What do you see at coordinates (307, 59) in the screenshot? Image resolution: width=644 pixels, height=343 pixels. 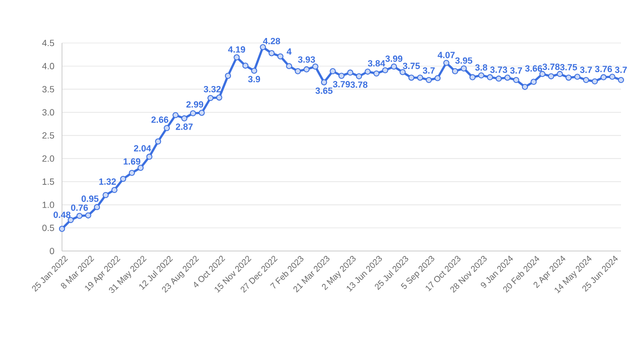 I see `data-label: 3.93` at bounding box center [307, 59].